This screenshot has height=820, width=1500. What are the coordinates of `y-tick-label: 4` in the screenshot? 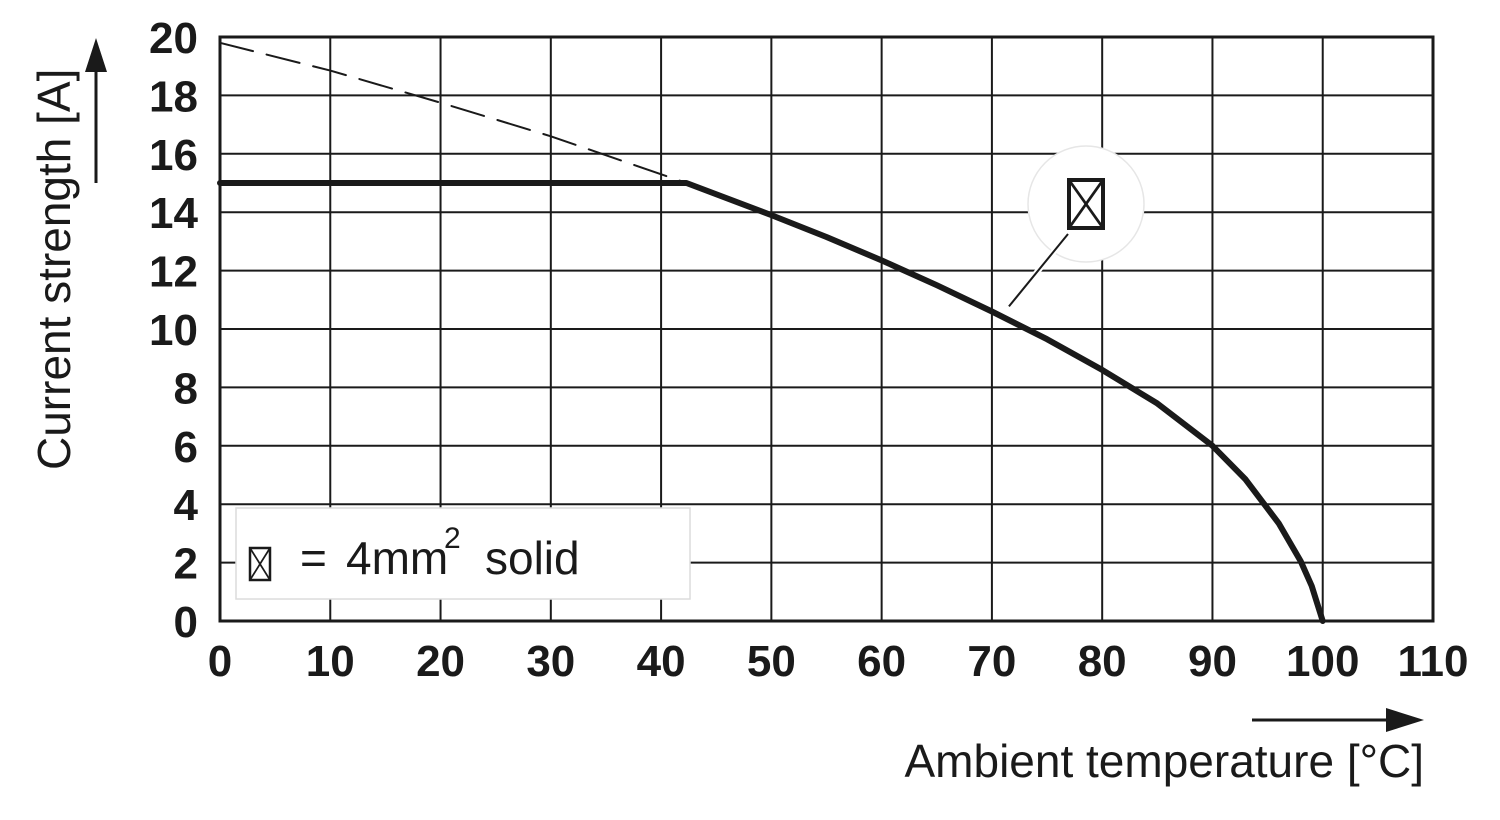 It's located at (186, 505).